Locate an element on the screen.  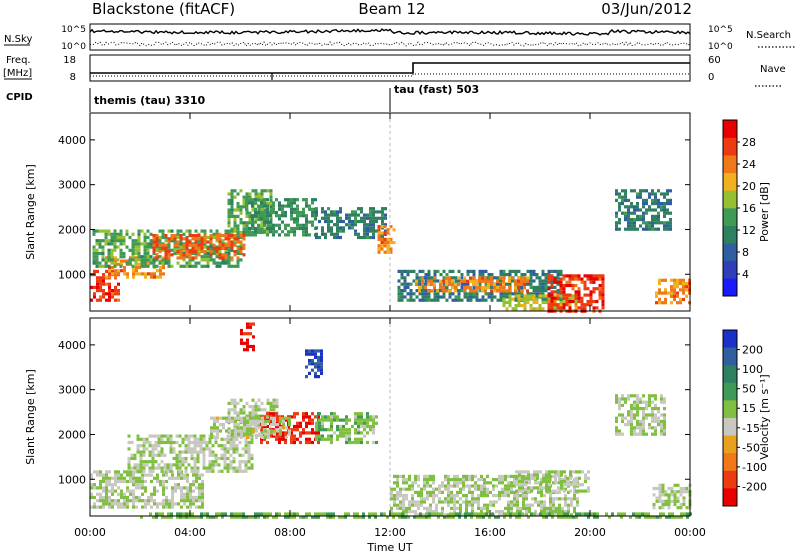
ytick-label: 2000 is located at coordinates (72, 229).